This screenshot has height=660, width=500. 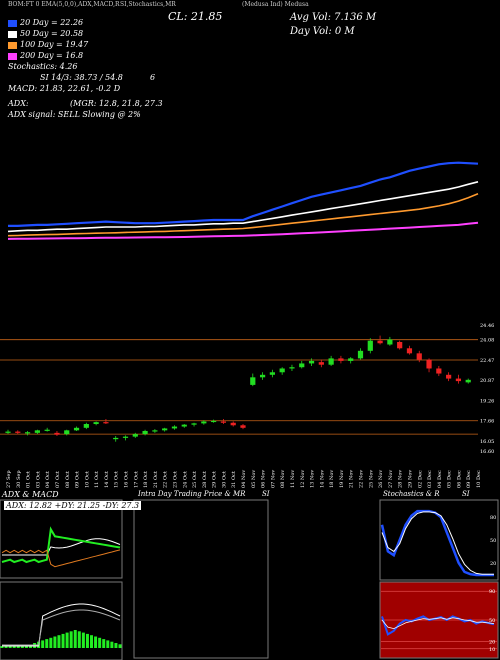 What do you see at coordinates (19, 479) in the screenshot?
I see `date-label: 30 Sep` at bounding box center [19, 479].